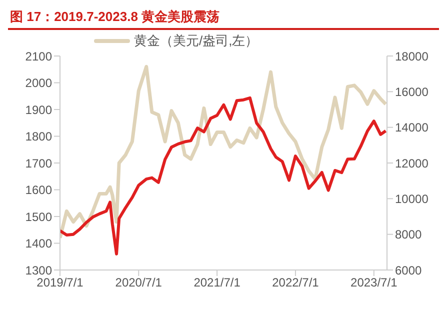 This screenshot has height=328, width=447. I want to click on y-tick-label: 1800, so click(38, 137).